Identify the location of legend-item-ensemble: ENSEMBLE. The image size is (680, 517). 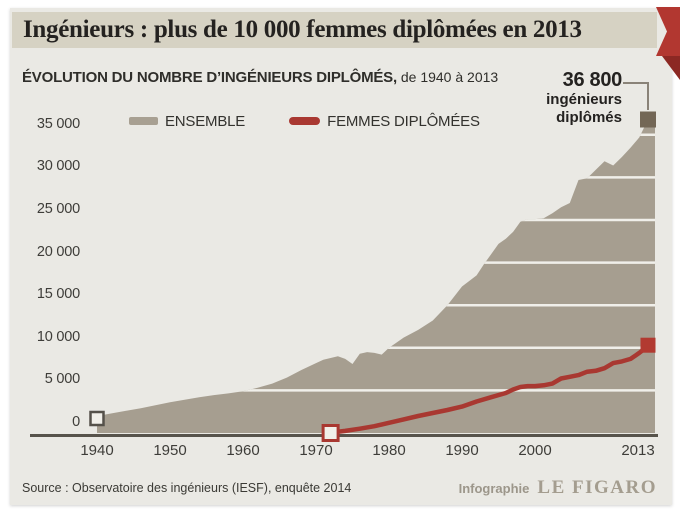
(187, 121).